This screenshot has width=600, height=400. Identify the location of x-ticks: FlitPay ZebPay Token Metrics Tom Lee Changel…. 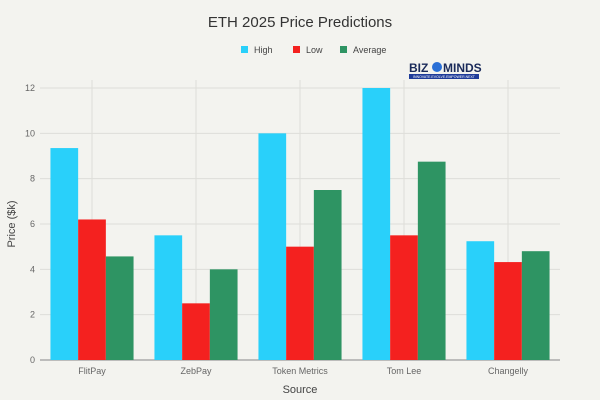
(303, 371).